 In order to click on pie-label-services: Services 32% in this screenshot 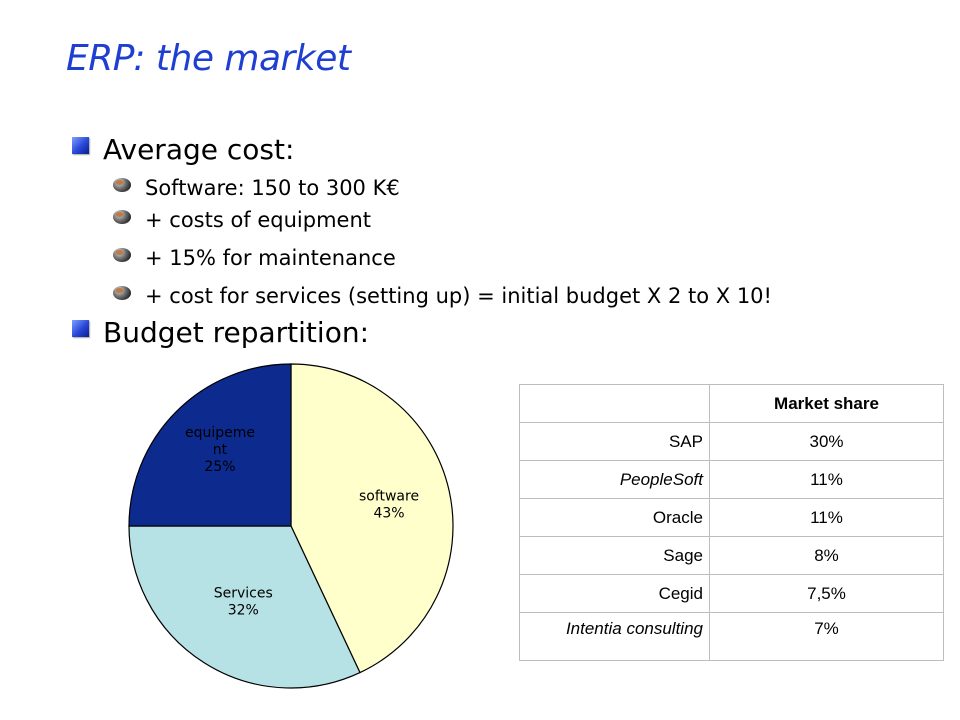, I will do `click(243, 602)`.